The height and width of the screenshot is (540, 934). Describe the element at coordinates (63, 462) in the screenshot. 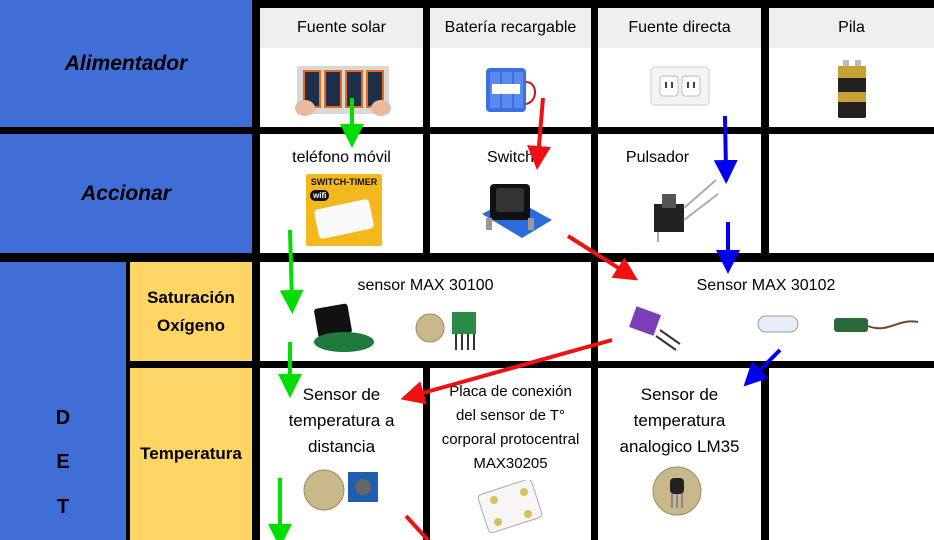

I see `det-letter: E` at that location.